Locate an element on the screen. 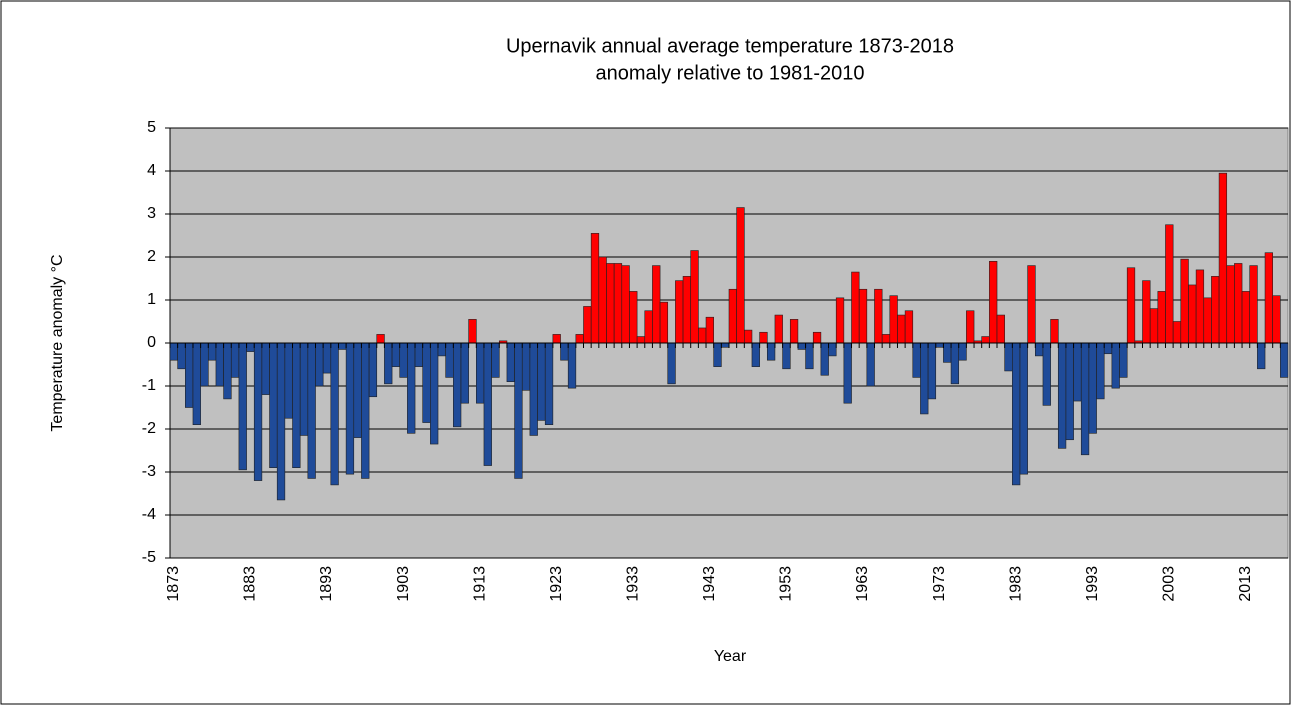  x-tick-label: 1923 is located at coordinates (556, 584).